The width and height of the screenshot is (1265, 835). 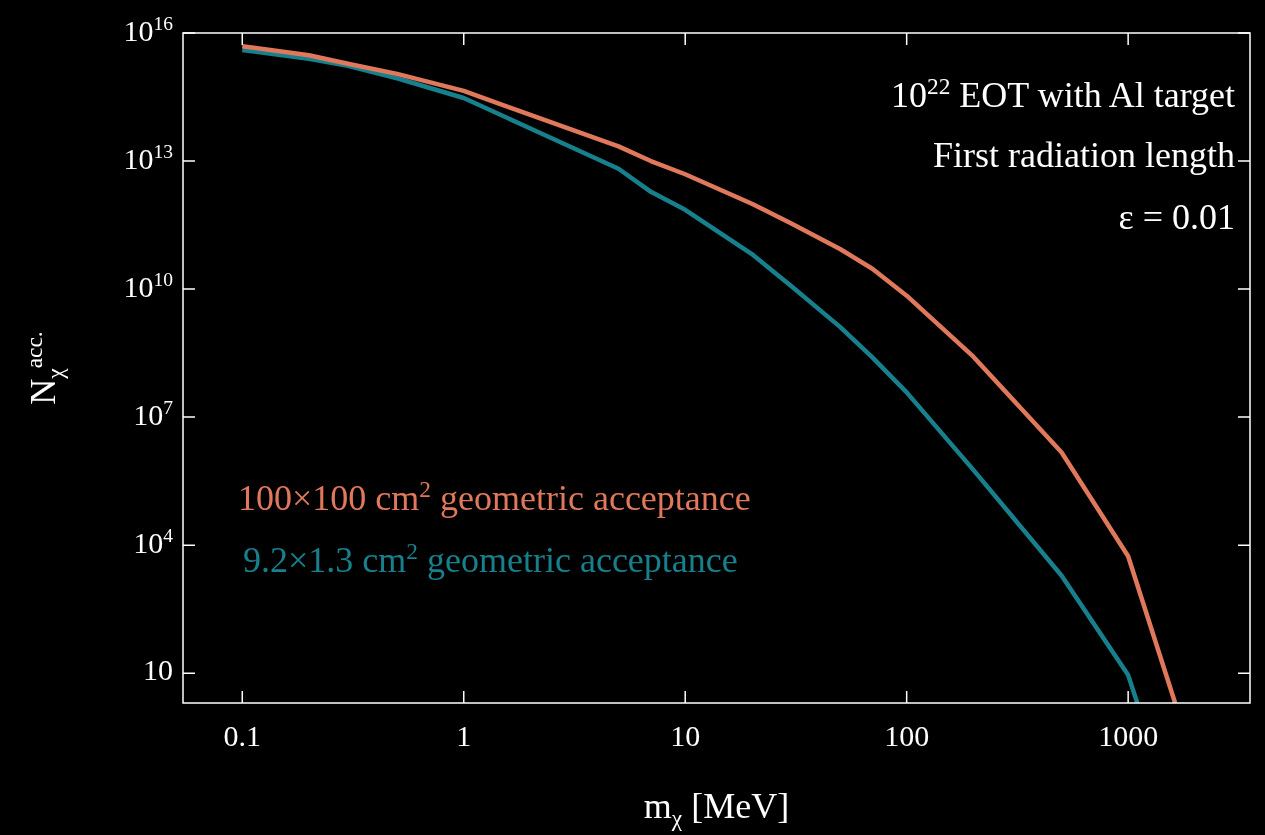 What do you see at coordinates (464, 735) in the screenshot?
I see `x-tick-label: 1` at bounding box center [464, 735].